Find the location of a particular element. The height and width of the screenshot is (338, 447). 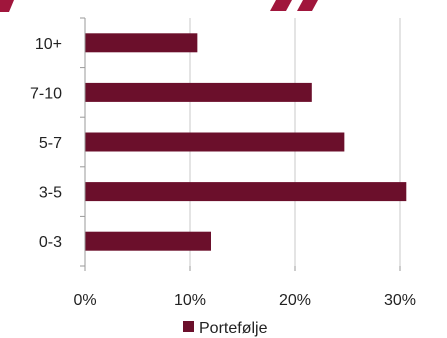

category-label: 5-7 is located at coordinates (50, 143).